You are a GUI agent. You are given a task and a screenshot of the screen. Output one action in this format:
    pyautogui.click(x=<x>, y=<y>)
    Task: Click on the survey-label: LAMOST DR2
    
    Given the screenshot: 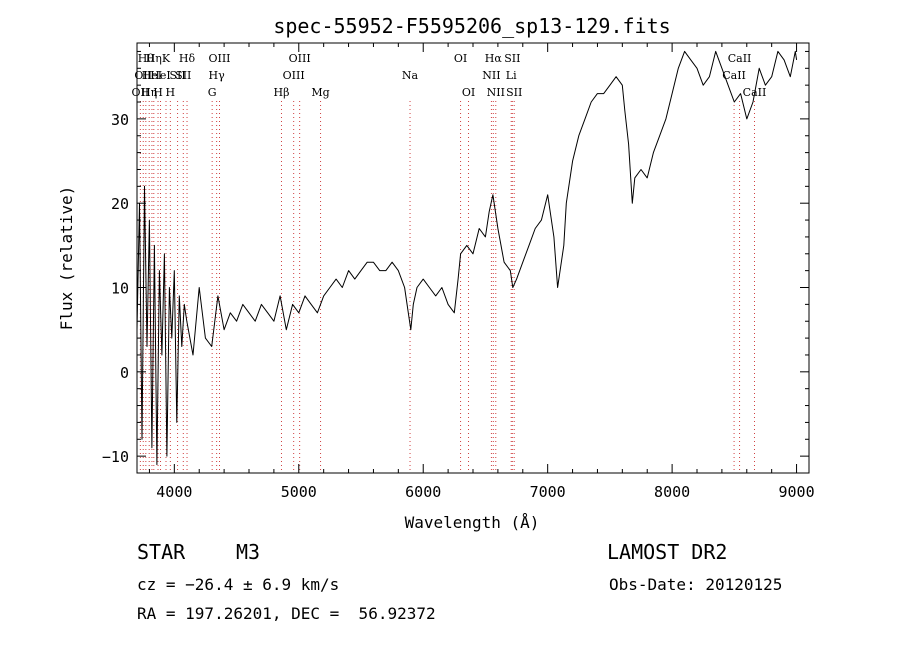 What is the action you would take?
    pyautogui.click(x=667, y=552)
    